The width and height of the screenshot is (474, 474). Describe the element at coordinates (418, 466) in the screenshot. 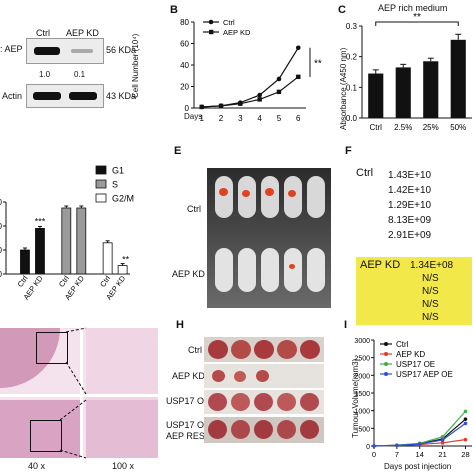

I see `chart-i-x-label: Days post injection` at that location.